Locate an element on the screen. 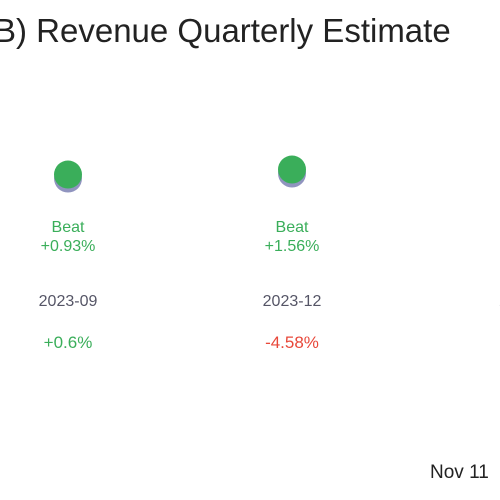  surprise-label-0: +0.93% is located at coordinates (68, 246).